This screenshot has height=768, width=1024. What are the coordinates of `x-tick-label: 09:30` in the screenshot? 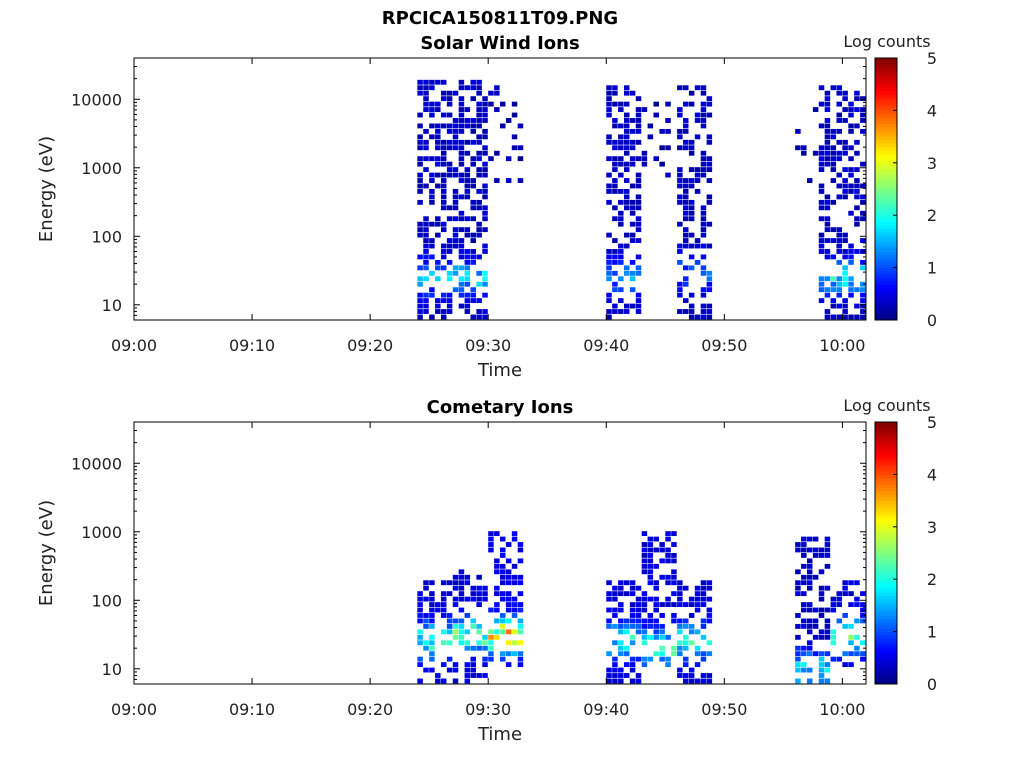 It's located at (488, 345).